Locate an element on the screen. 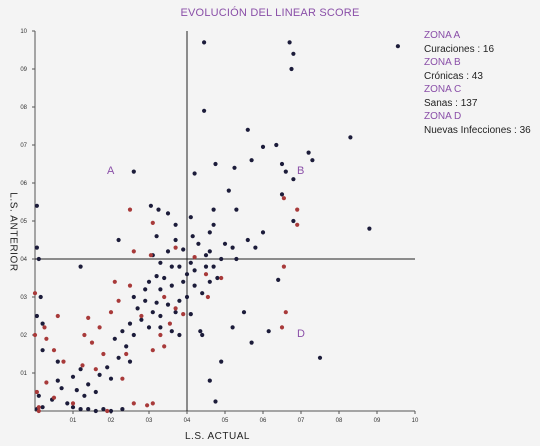  x-tick-label: 05 is located at coordinates (225, 421).